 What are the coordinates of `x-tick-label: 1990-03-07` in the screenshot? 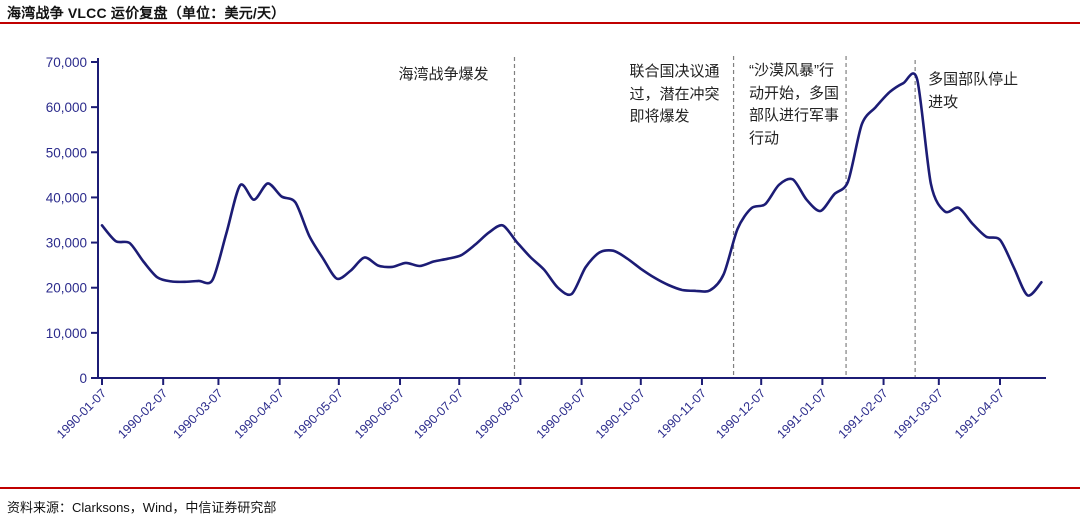 It's located at (197, 413).